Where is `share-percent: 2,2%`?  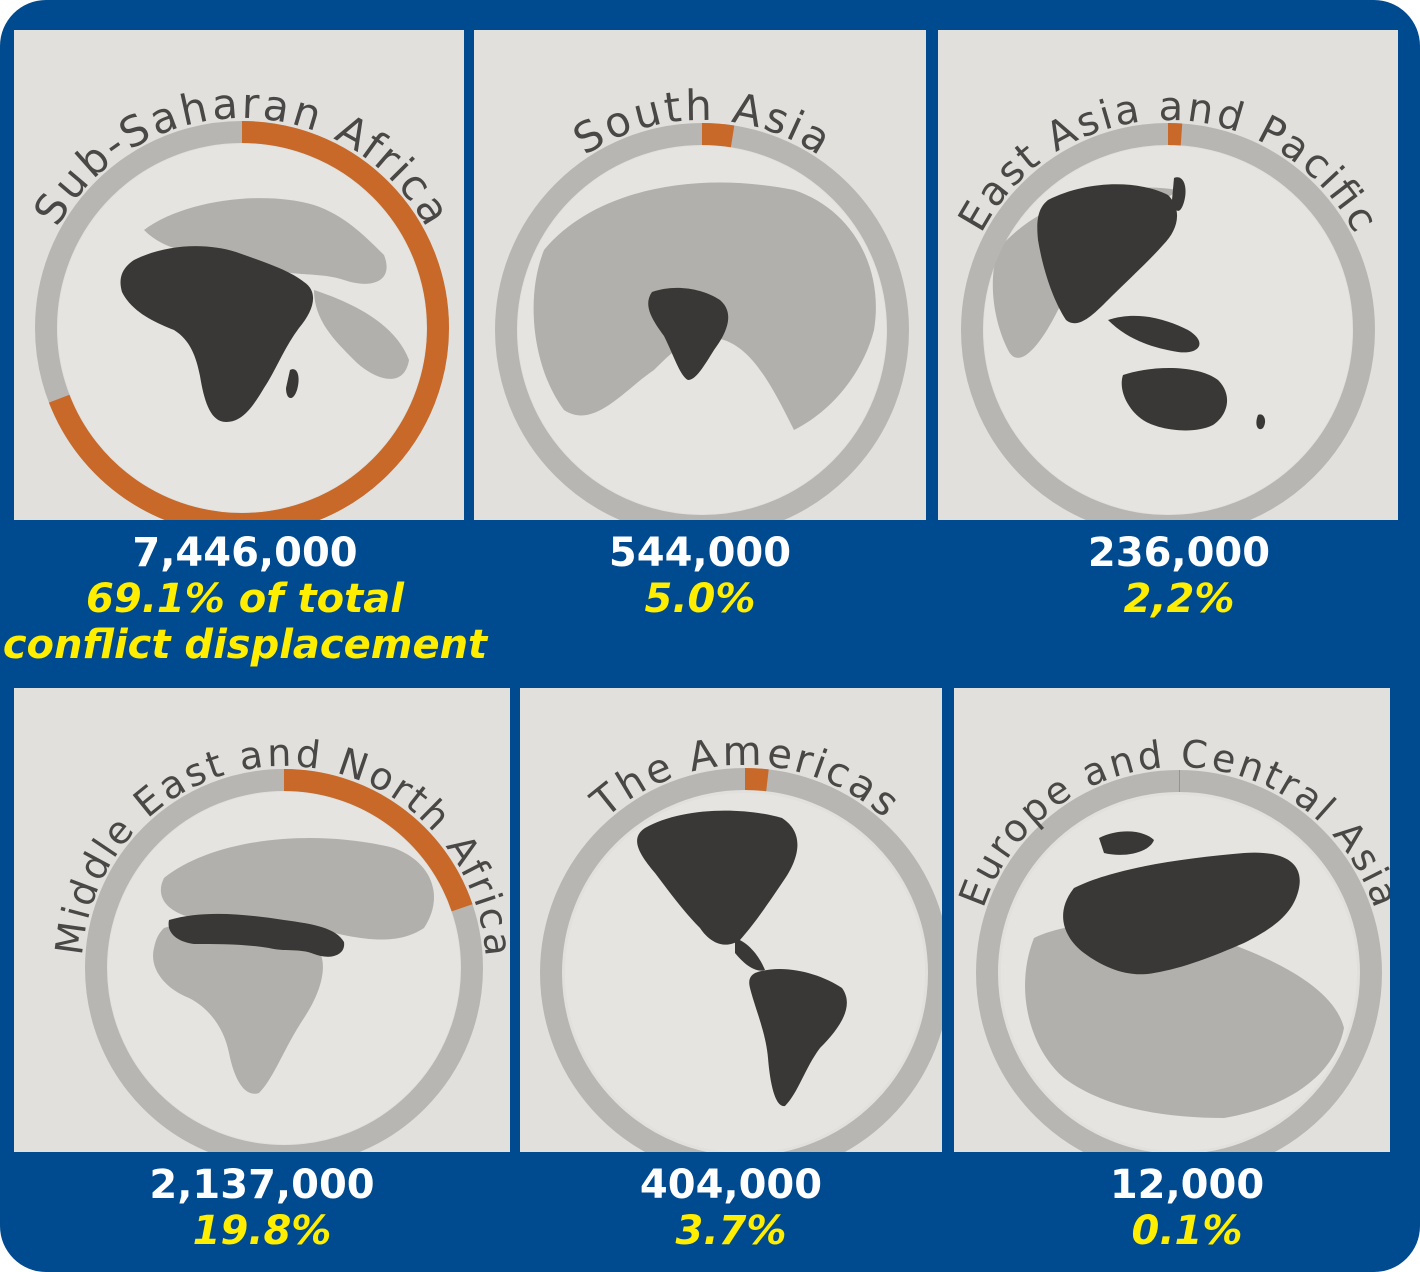 share-percent: 2,2% is located at coordinates (1179, 599).